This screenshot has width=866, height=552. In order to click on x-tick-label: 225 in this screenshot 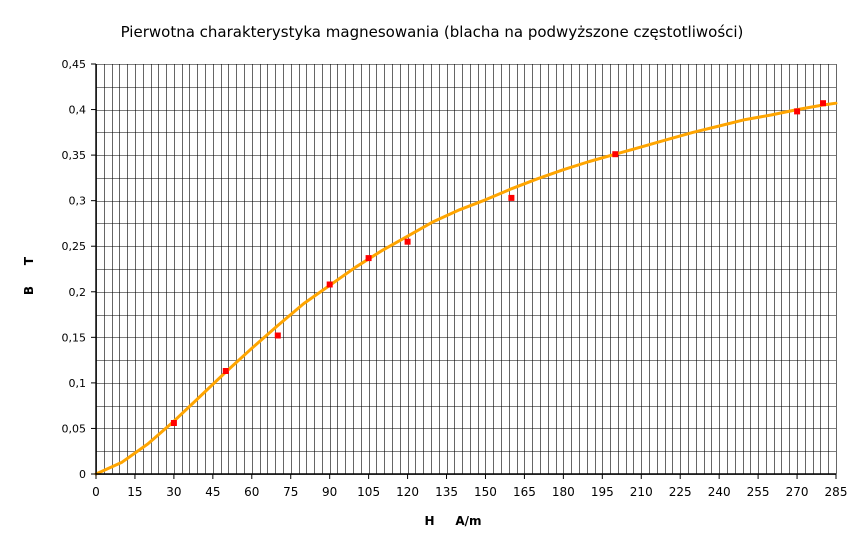, I will do `click(680, 492)`.